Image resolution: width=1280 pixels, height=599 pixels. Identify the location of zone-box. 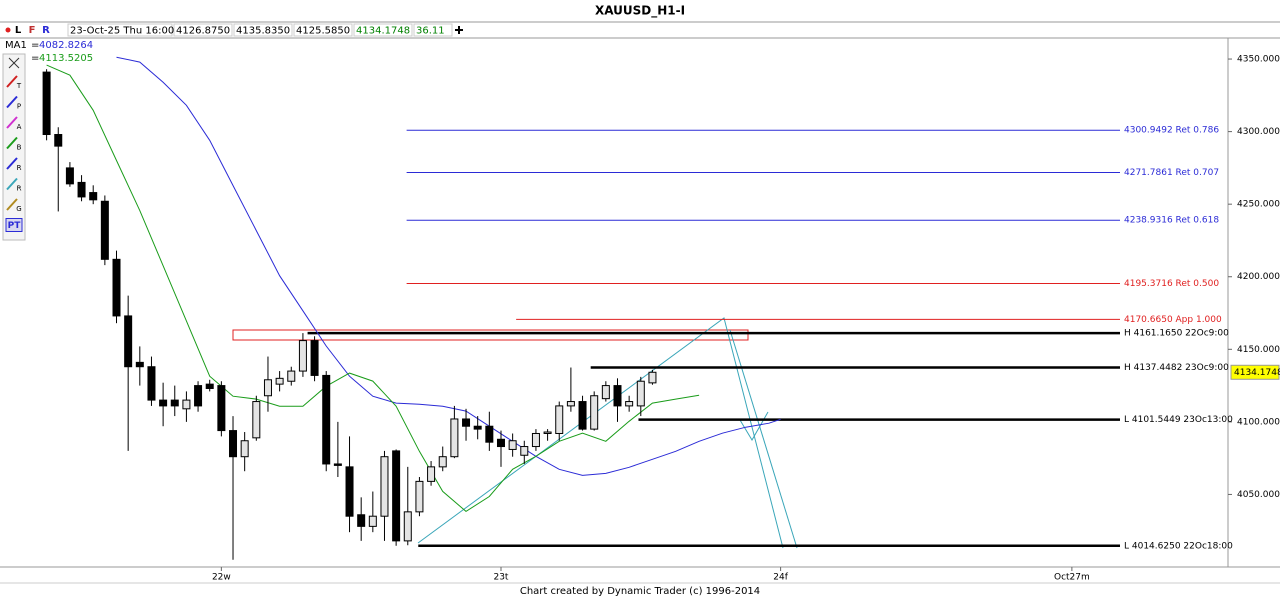
(490, 335).